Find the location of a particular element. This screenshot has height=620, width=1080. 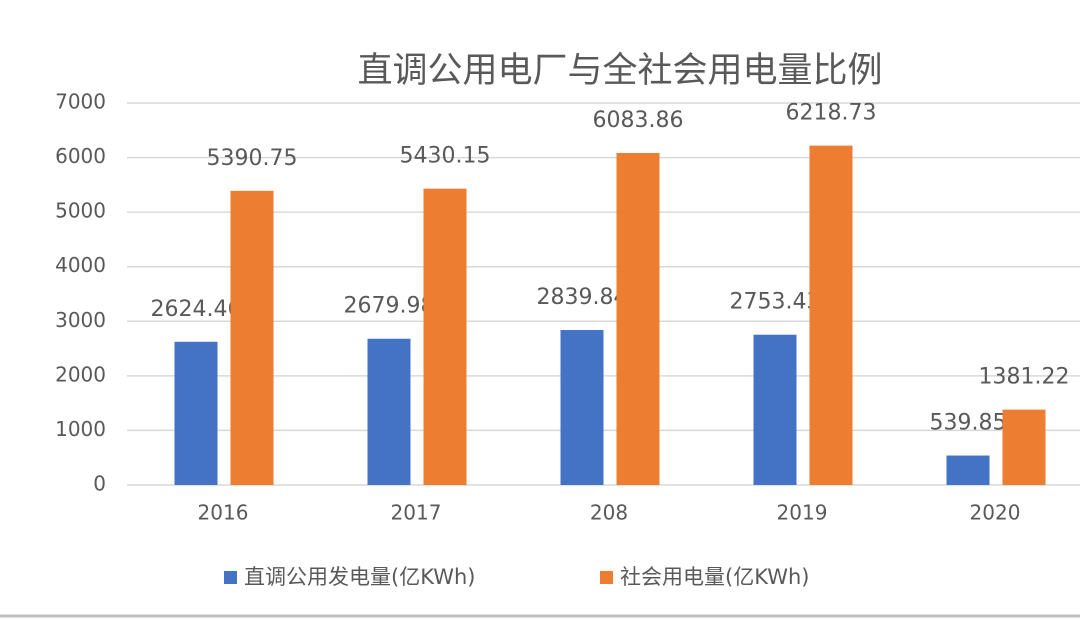

y-tick-label: 2000 is located at coordinates (80, 374).